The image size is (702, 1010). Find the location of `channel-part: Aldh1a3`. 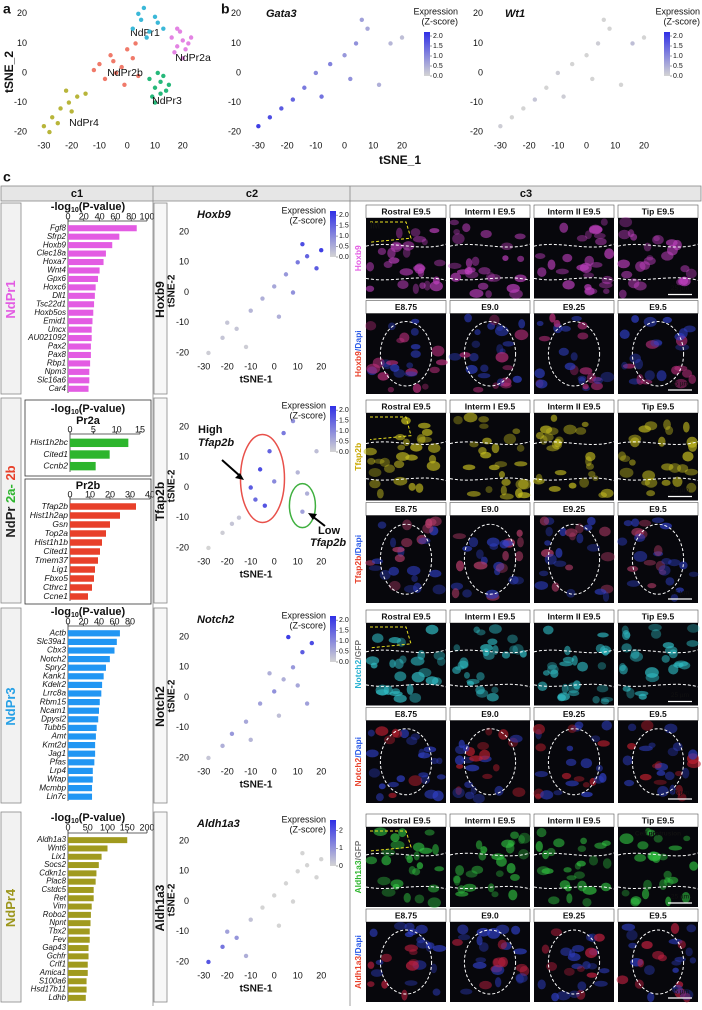

channel-part: Aldh1a3 is located at coordinates (358, 876).